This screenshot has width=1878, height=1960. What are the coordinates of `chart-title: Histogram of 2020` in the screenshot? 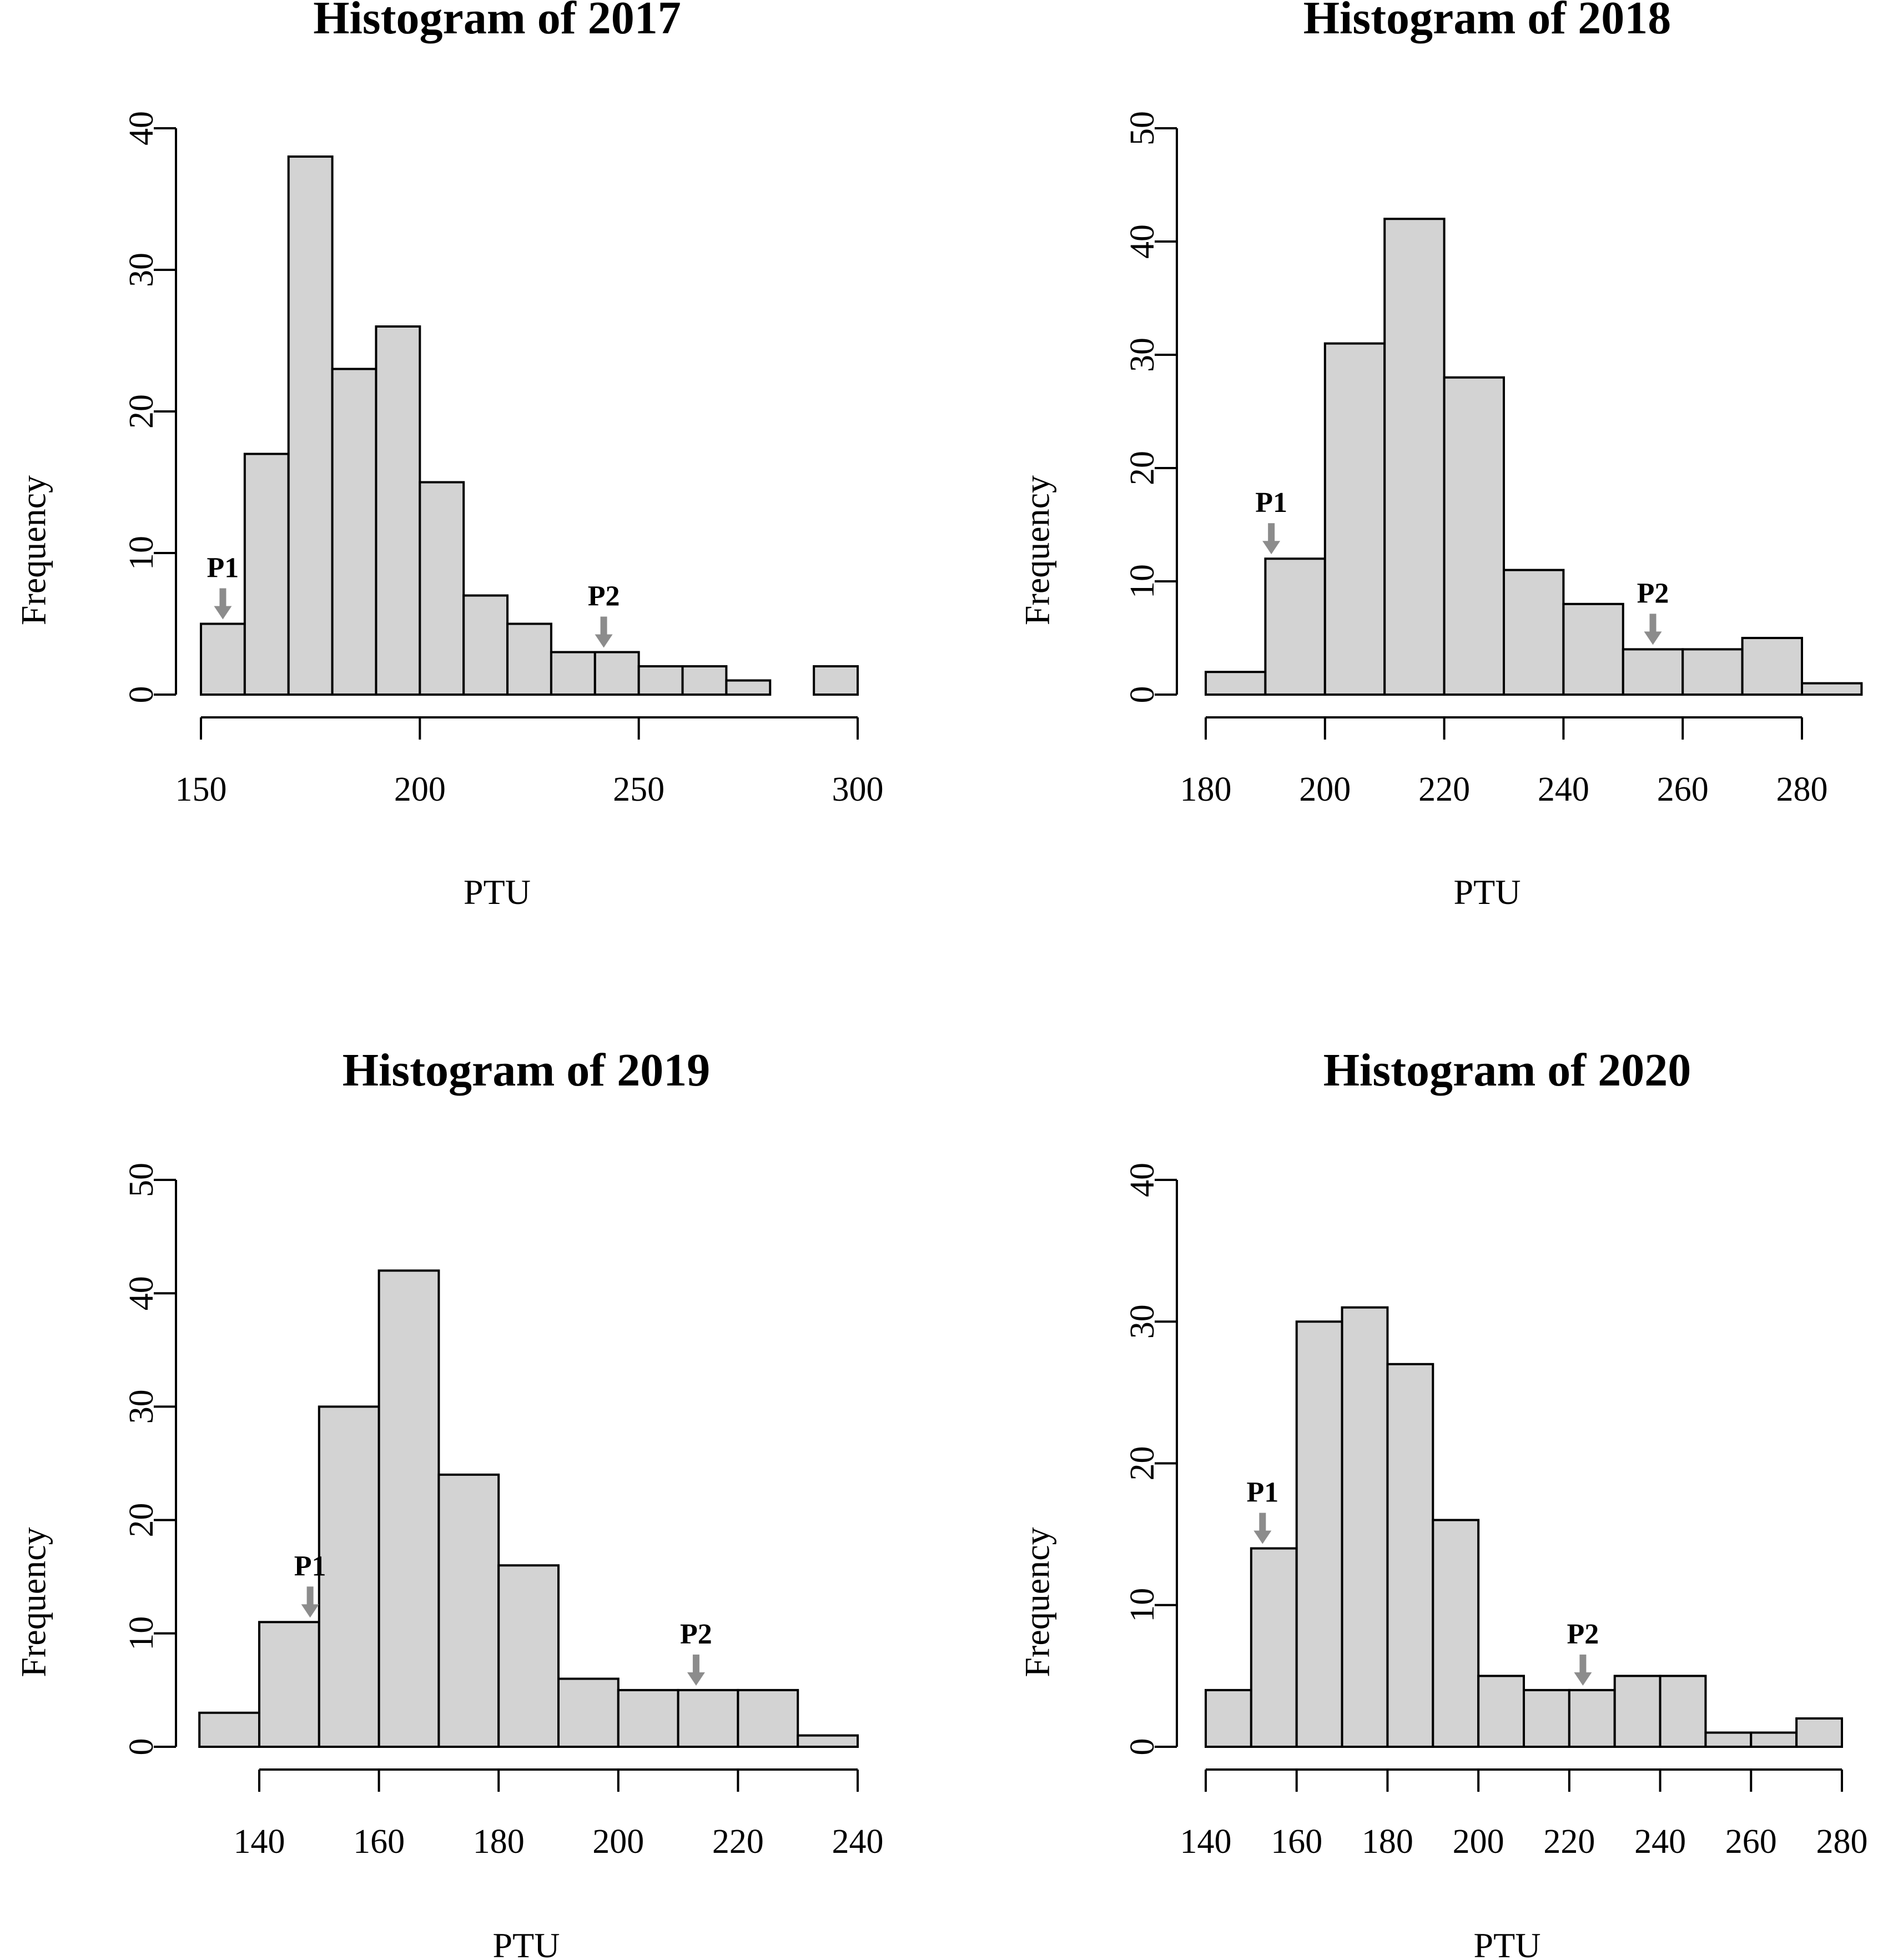 It's located at (1507, 1070).